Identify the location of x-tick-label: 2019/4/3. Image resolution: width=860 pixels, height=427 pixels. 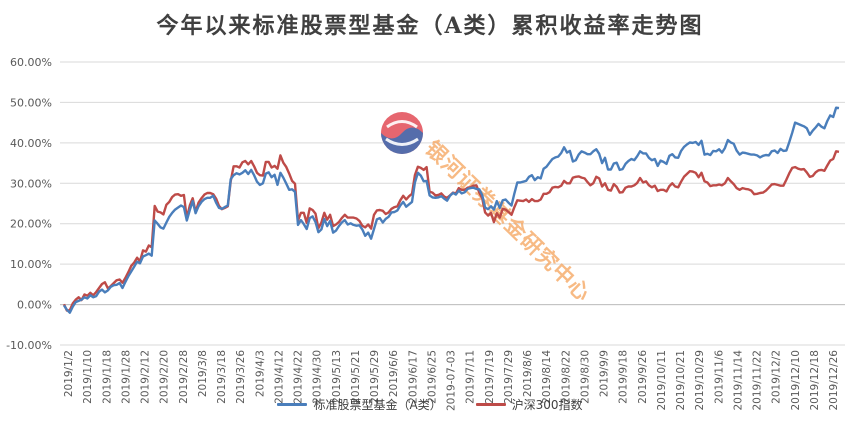
(260, 373).